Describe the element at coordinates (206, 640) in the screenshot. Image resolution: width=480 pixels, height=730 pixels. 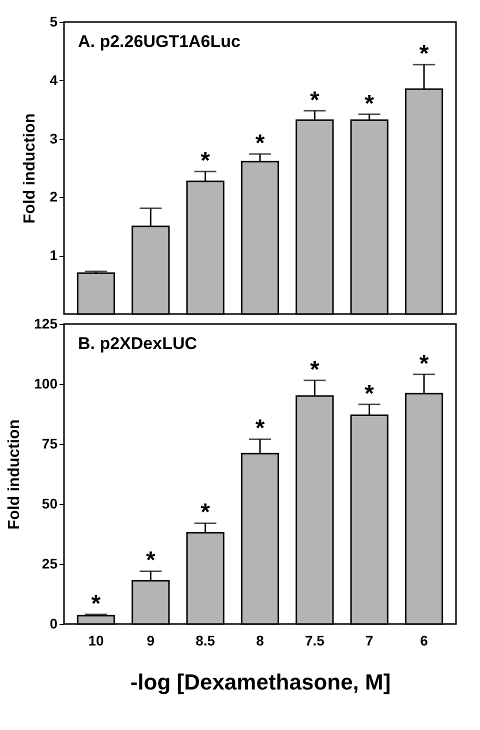
I see `x-tick-label: 8.5` at that location.